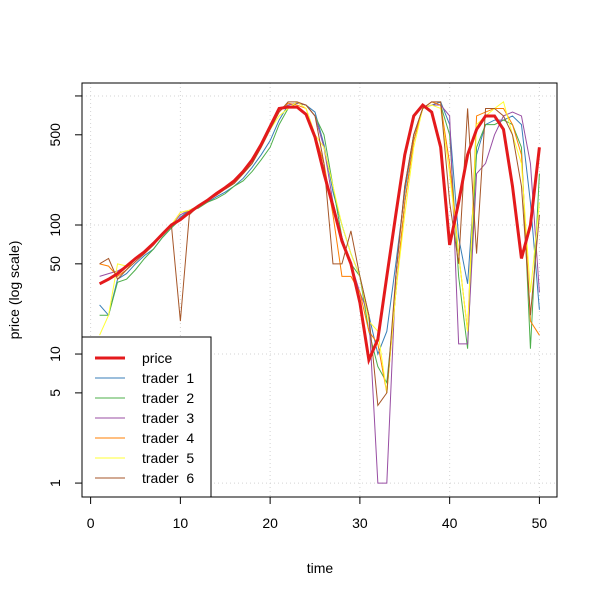  Describe the element at coordinates (55, 483) in the screenshot. I see `y-tick-label: 1` at that location.